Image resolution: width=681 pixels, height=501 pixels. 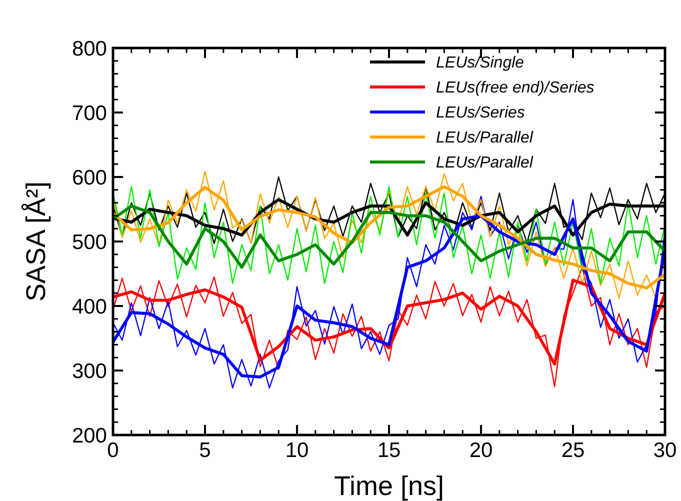 I want to click on y-tick-label: 700, so click(x=89, y=113).